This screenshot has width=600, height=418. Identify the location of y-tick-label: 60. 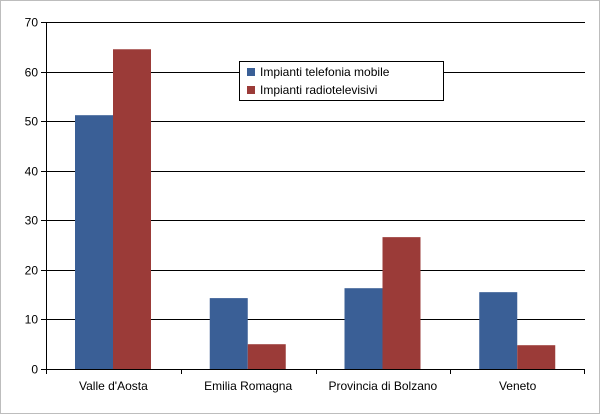
(32, 73).